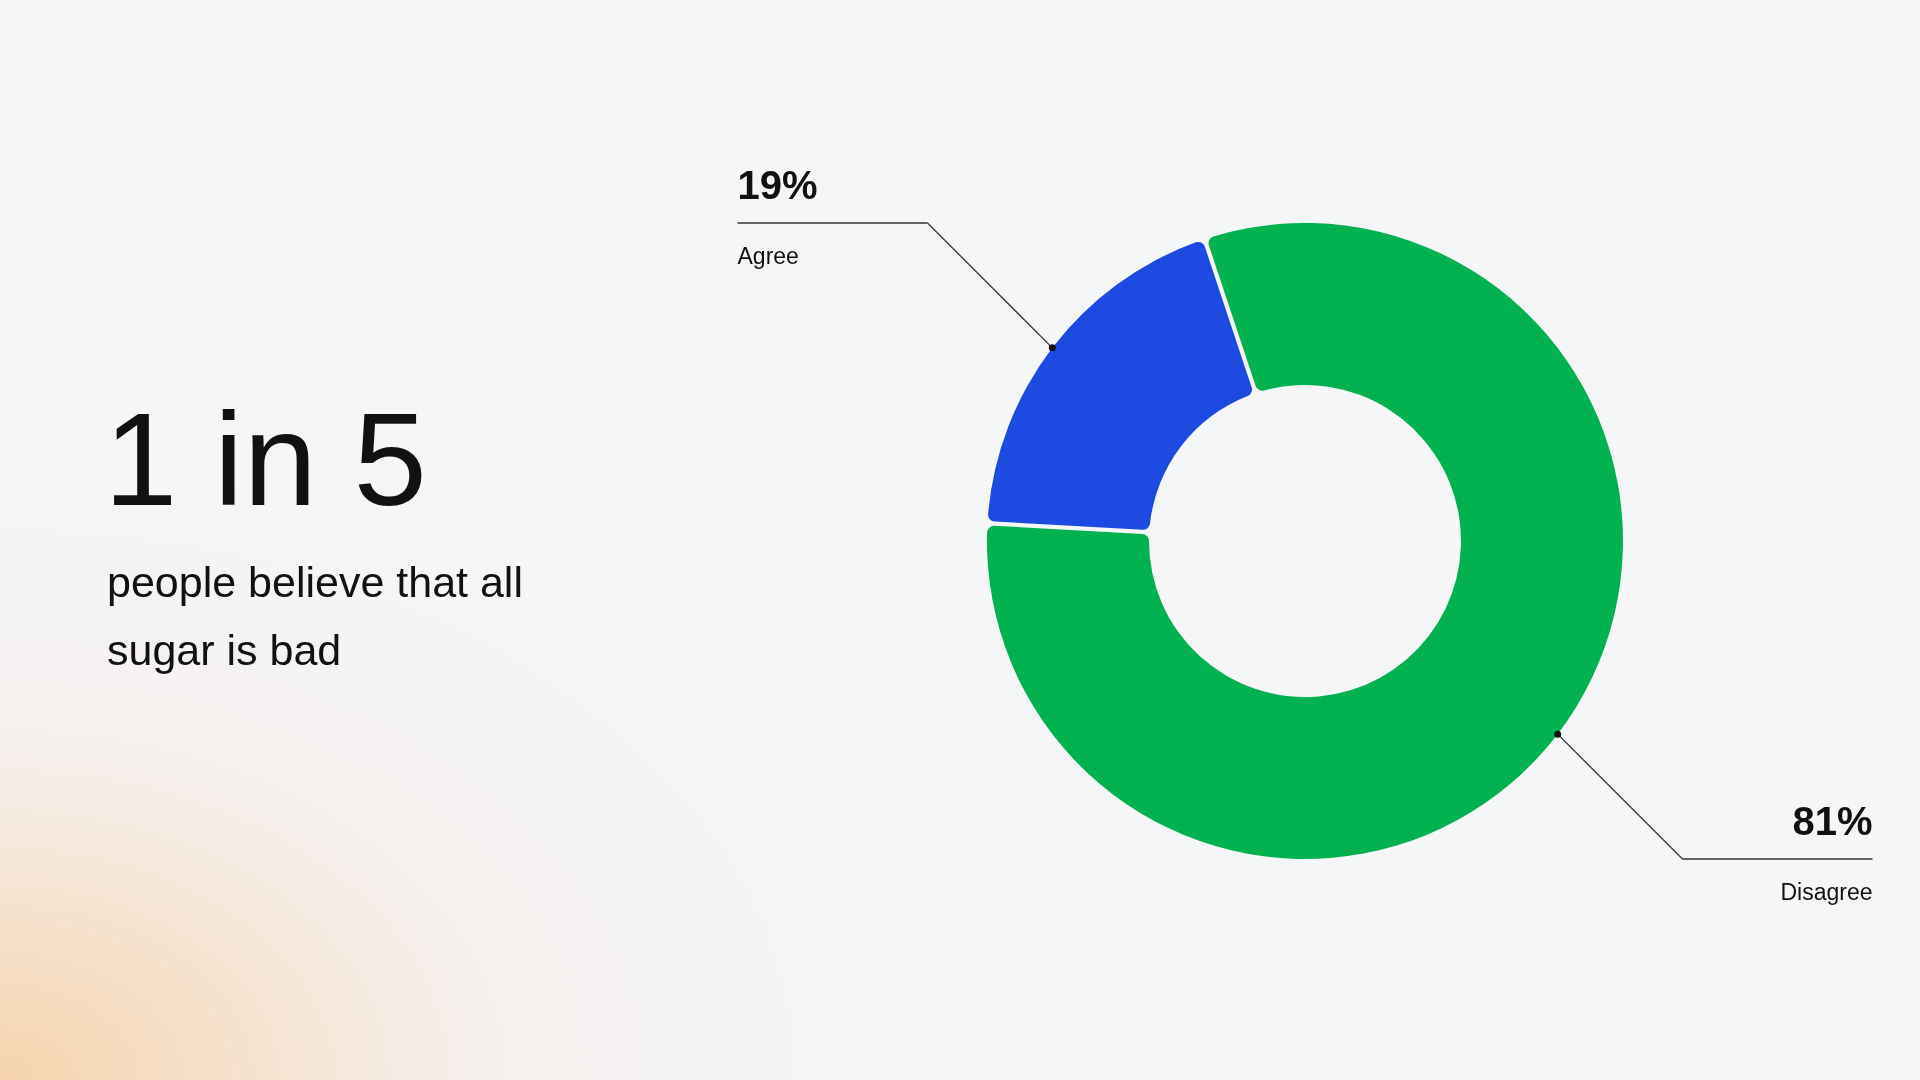 The height and width of the screenshot is (1080, 1920). What do you see at coordinates (1826, 892) in the screenshot?
I see `slice-label: Disagree` at bounding box center [1826, 892].